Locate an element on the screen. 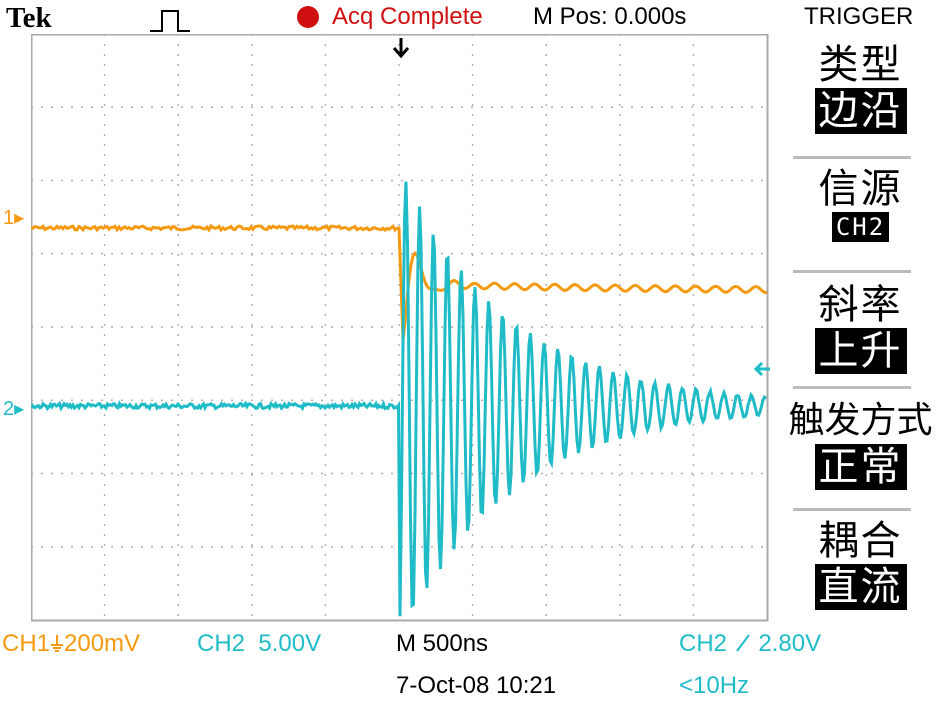 This screenshot has width=945, height=709. acq-status-indicator is located at coordinates (308, 17).